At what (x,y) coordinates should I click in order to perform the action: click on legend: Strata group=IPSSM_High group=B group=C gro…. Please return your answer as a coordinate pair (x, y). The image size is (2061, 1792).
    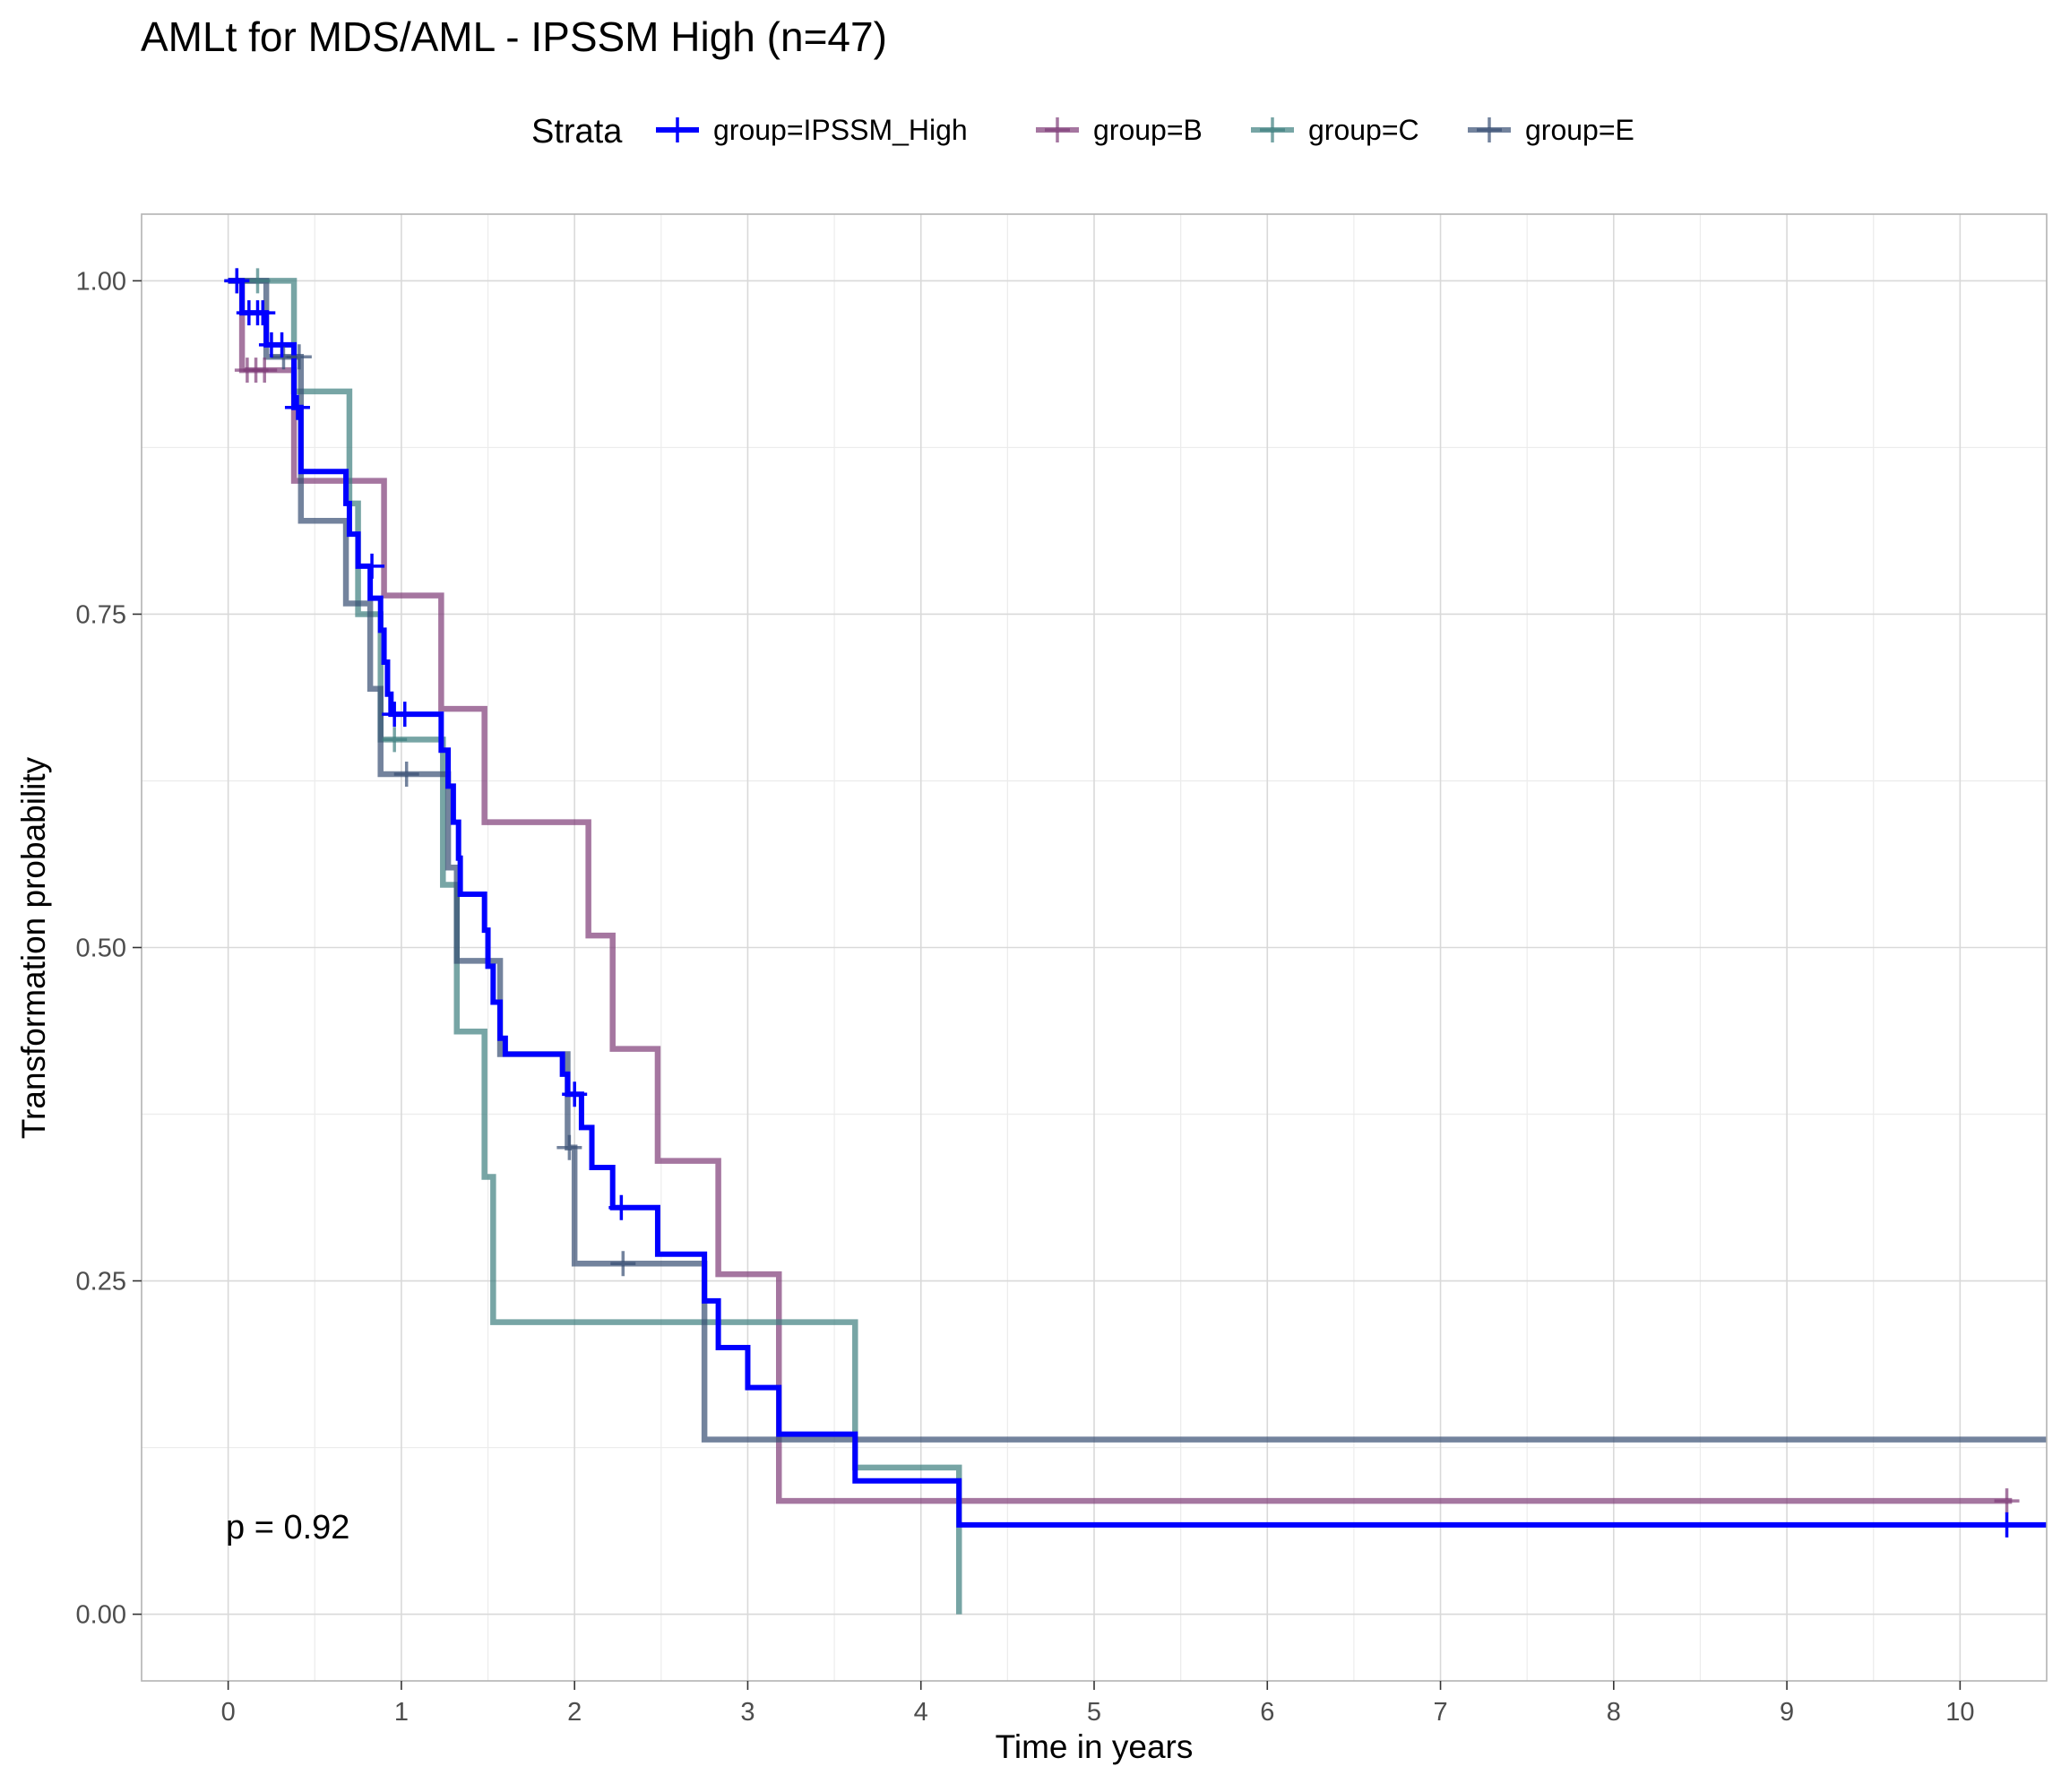
    Looking at the image, I should click on (1082, 132).